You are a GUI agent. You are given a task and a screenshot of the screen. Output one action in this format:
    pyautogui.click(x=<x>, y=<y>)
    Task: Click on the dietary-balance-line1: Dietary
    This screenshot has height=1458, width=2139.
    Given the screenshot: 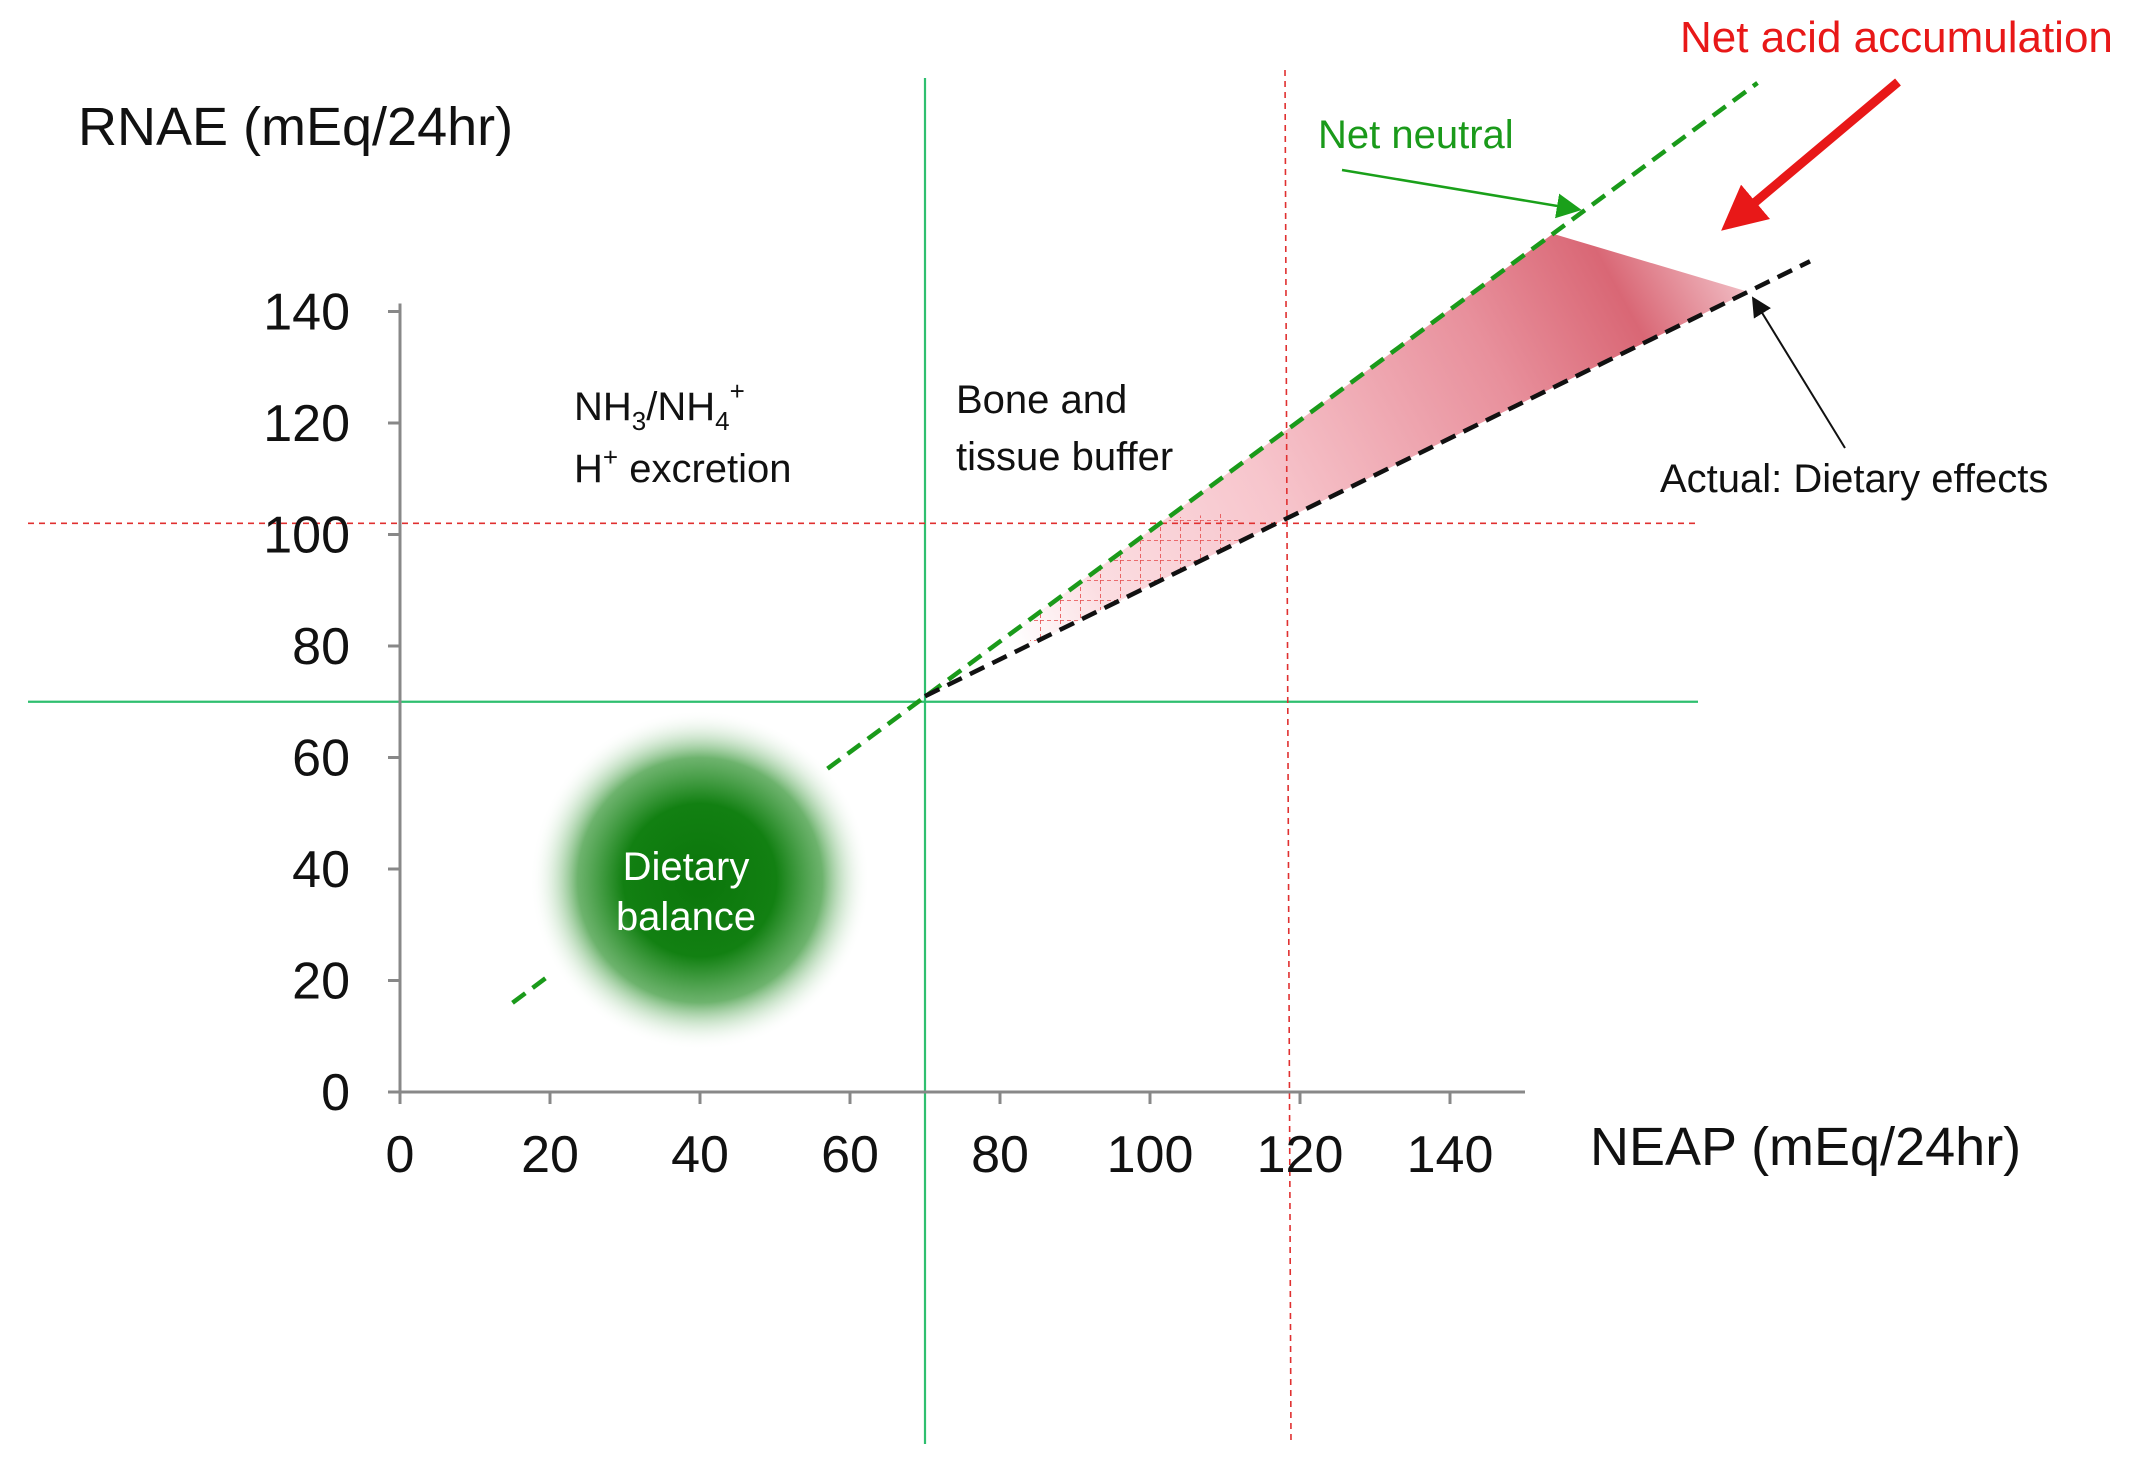 What is the action you would take?
    pyautogui.click(x=686, y=867)
    